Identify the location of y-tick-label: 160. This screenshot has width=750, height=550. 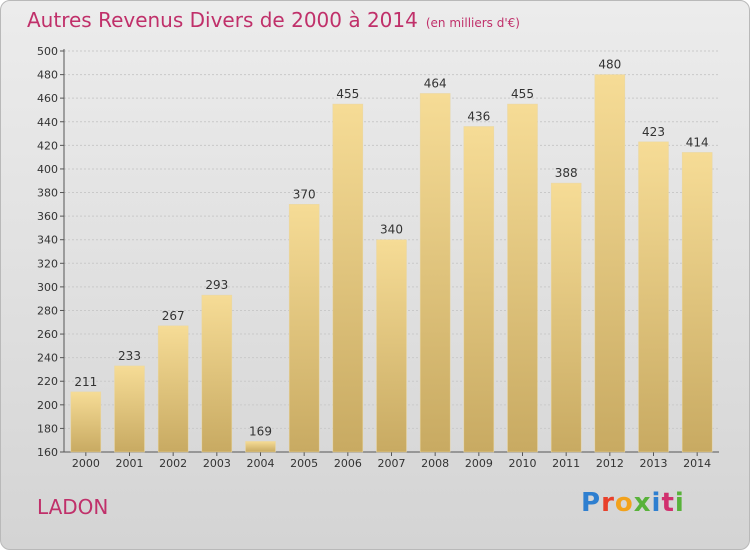
(47, 452).